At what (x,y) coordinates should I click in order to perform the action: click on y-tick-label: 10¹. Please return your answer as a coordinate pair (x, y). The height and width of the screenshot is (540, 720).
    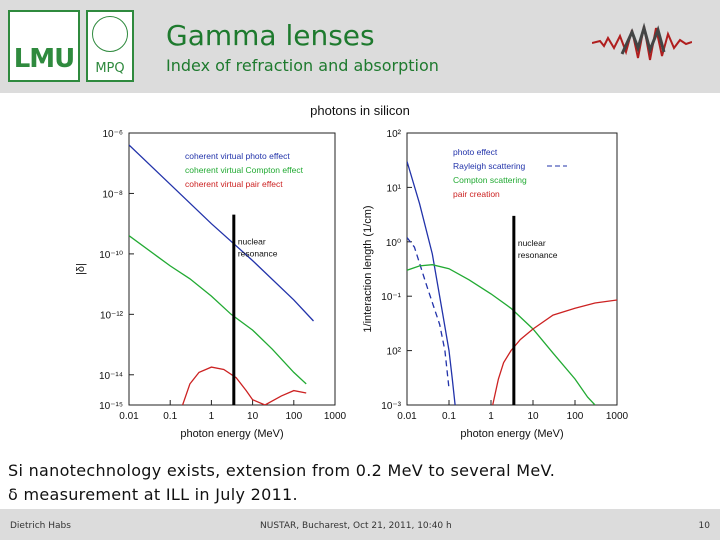
    Looking at the image, I should click on (394, 188).